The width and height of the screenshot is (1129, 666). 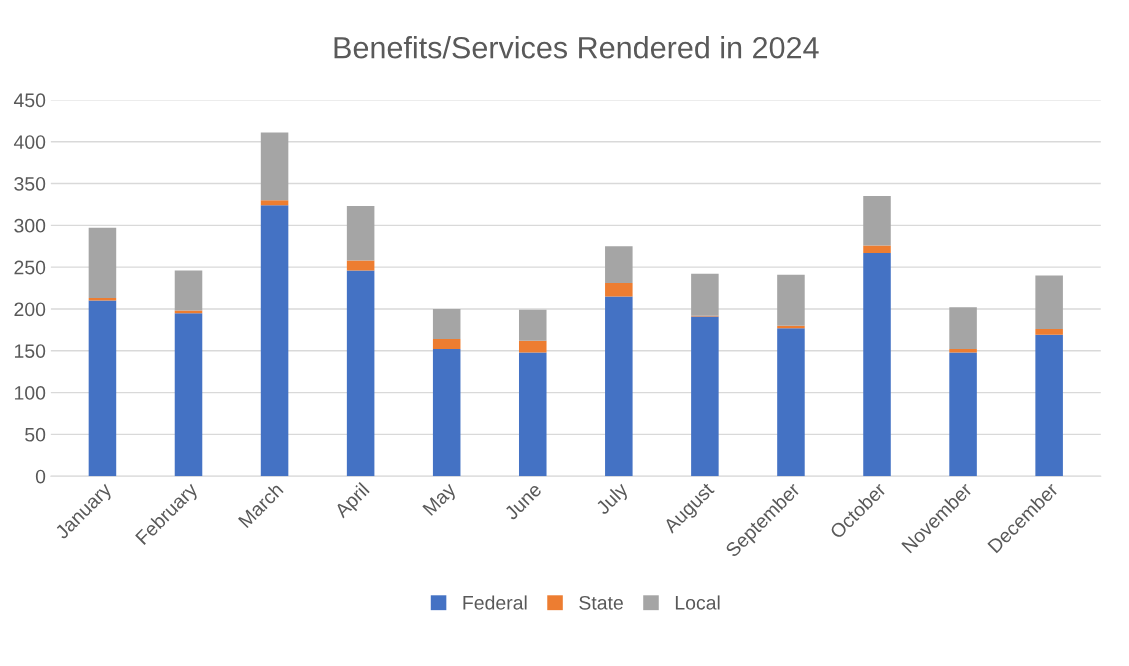 What do you see at coordinates (576, 47) in the screenshot?
I see `chart-title: Benefits/Services Rendered in 2024` at bounding box center [576, 47].